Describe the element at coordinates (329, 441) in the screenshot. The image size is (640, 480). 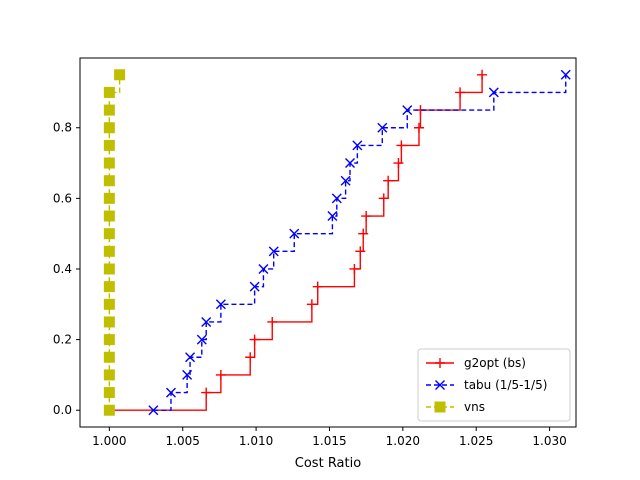
I see `x-tick-label: 1.015` at that location.